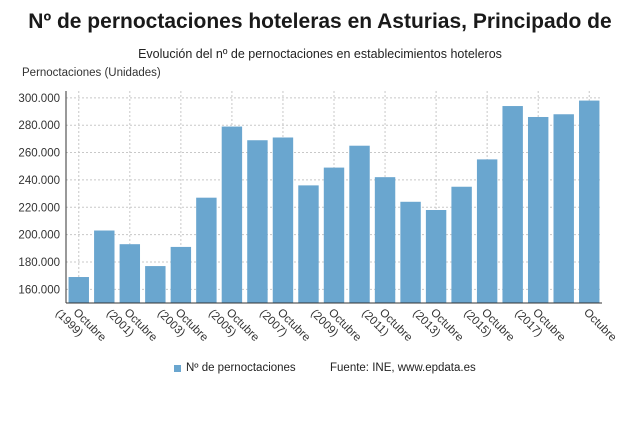  Describe the element at coordinates (599, 325) in the screenshot. I see `x-tick-label: Octubre` at that location.